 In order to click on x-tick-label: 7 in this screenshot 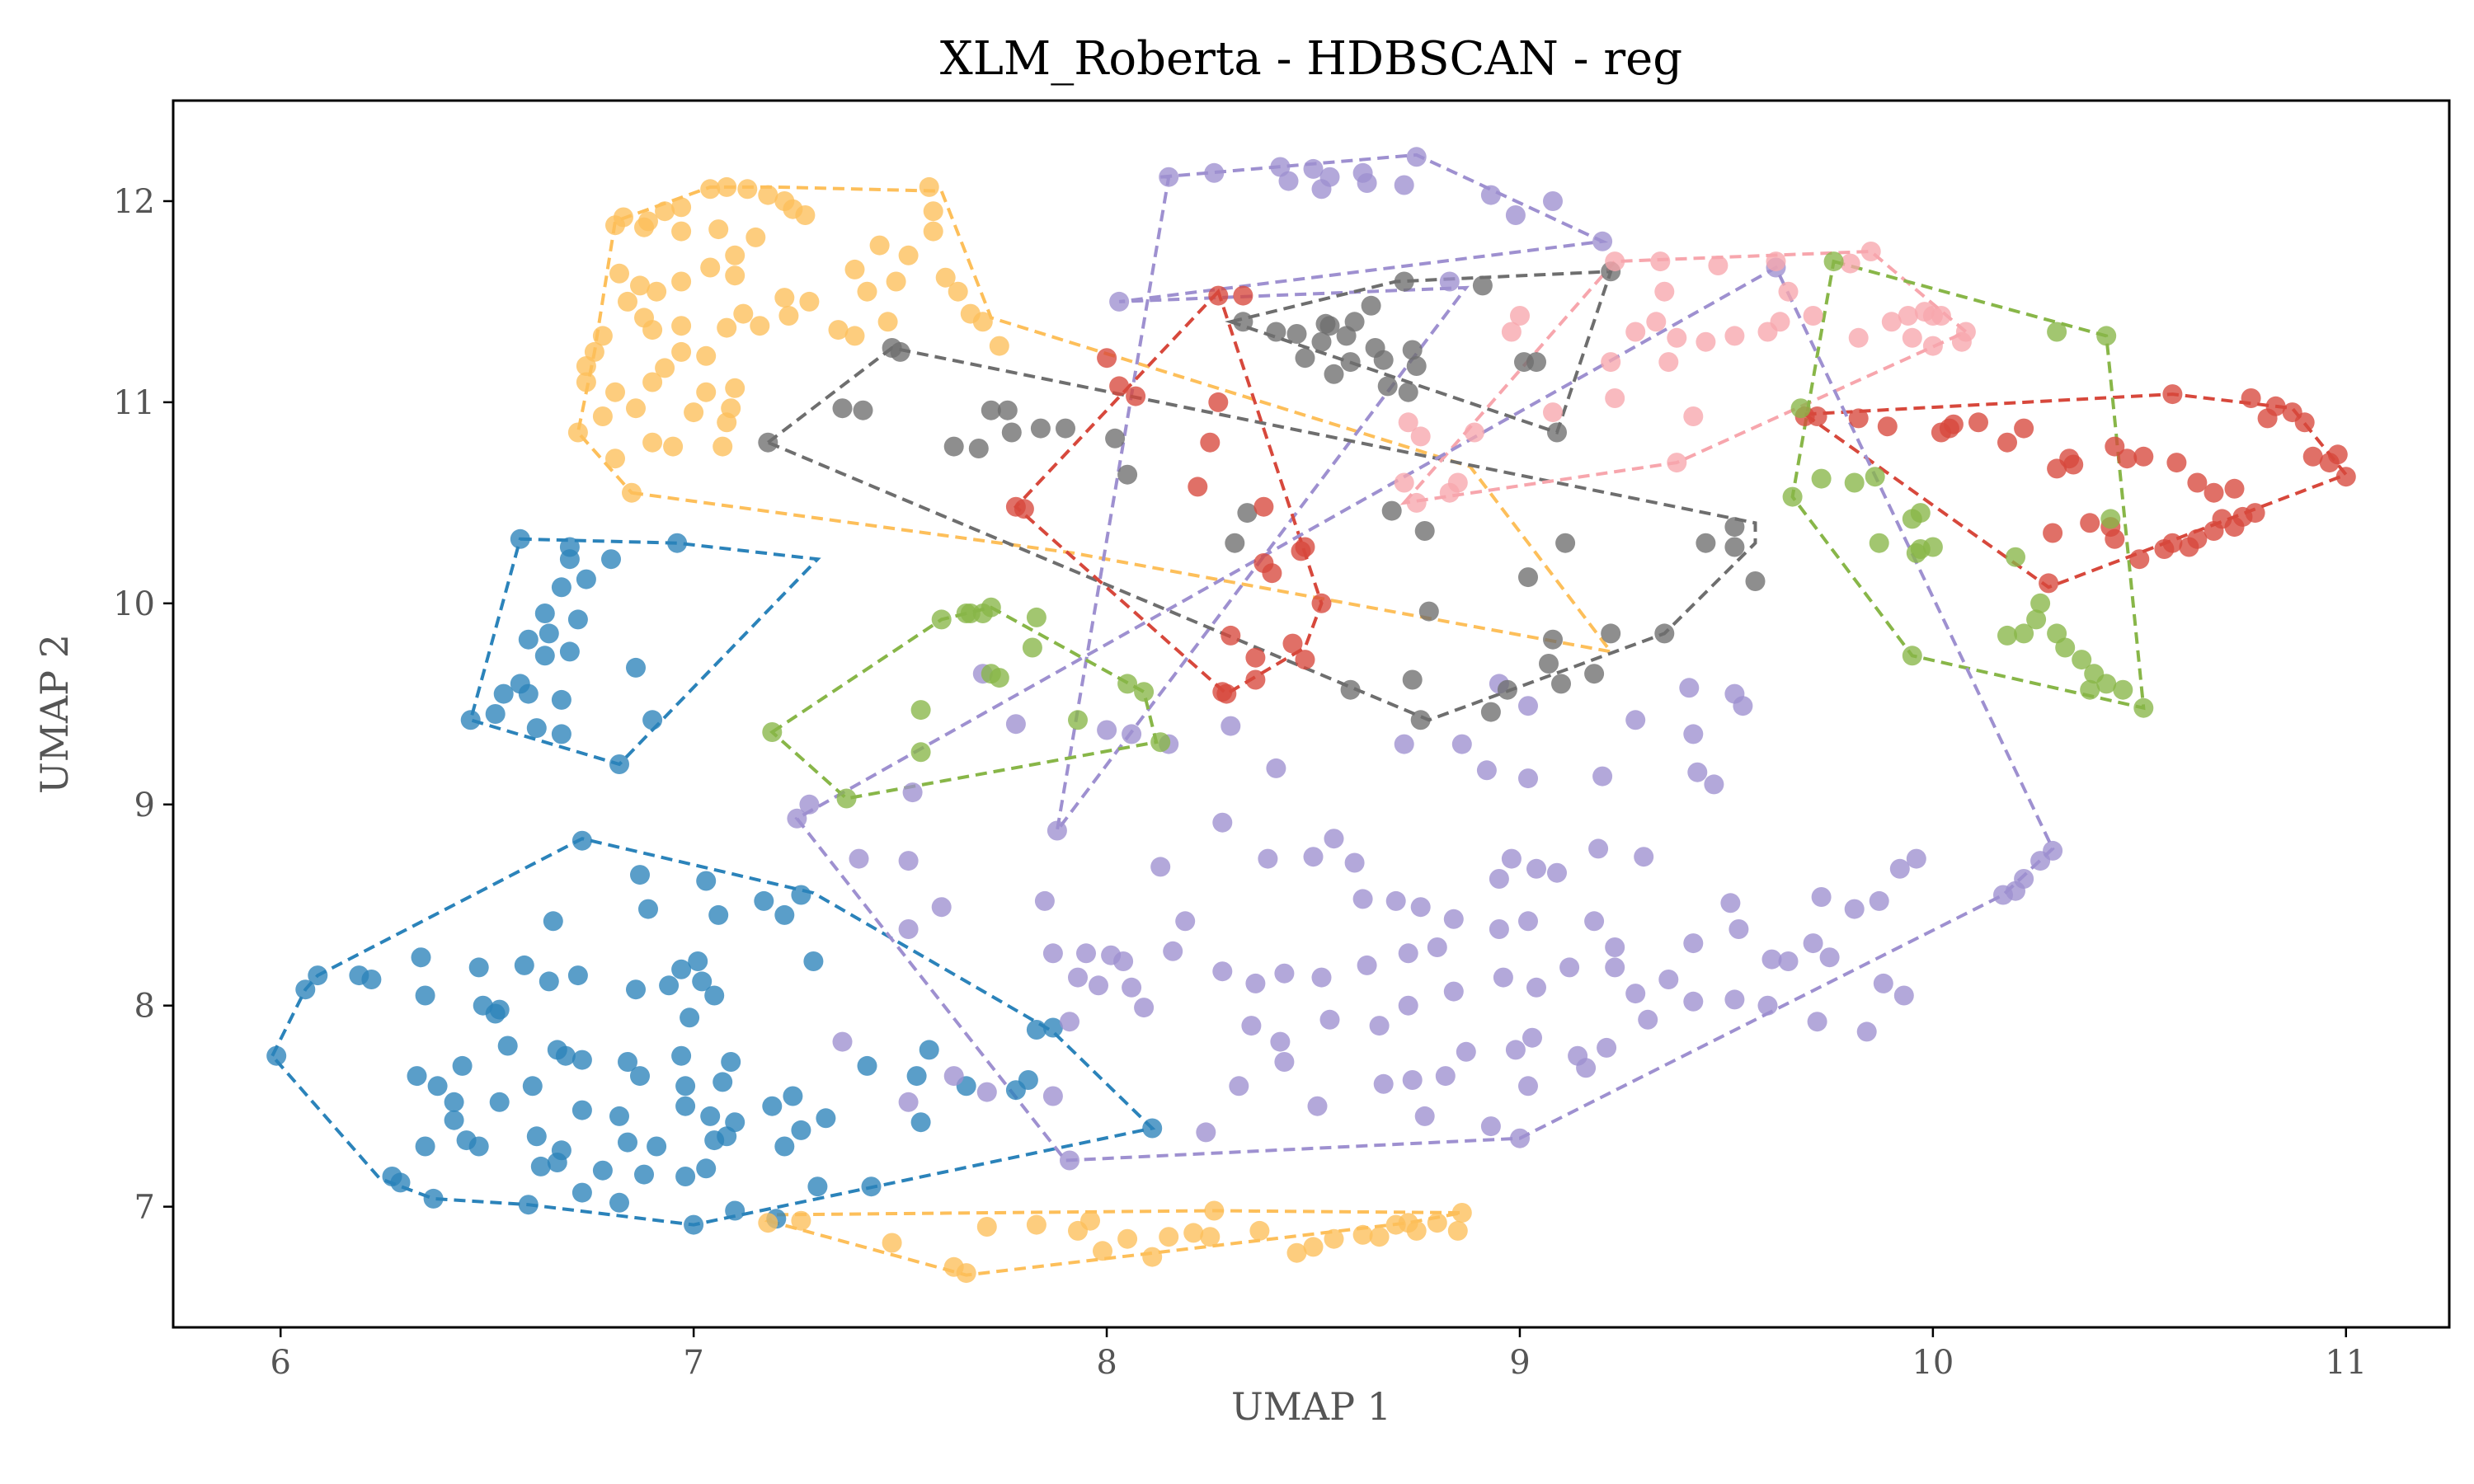, I will do `click(693, 1363)`.